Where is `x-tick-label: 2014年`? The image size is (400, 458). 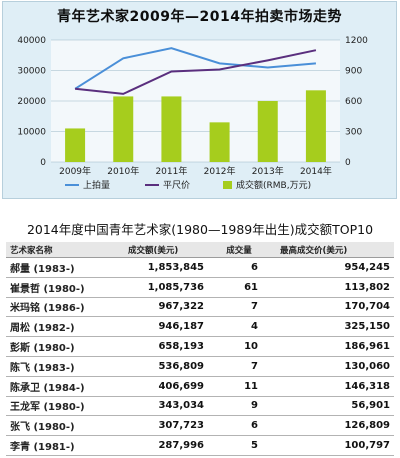 x-tick-label: 2014年 is located at coordinates (316, 171).